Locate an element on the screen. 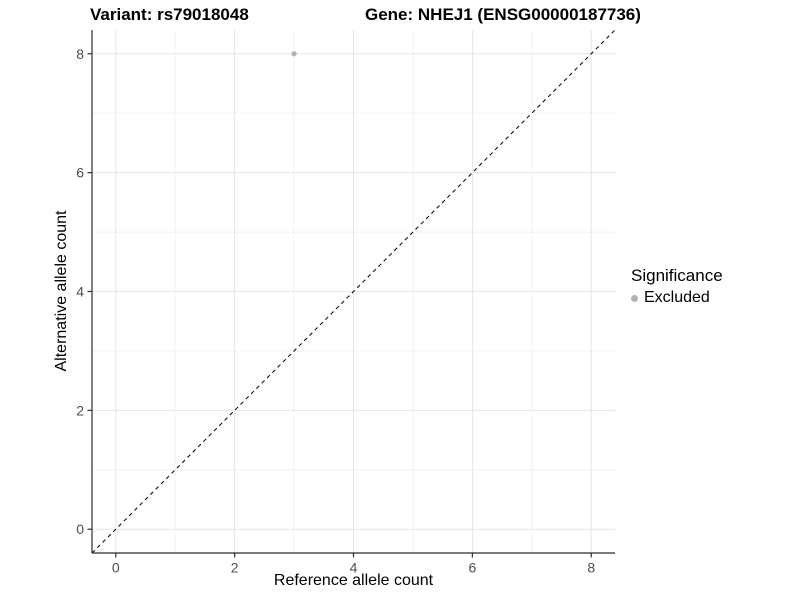 The image size is (800, 600). variant-title: Variant: rs79018048 is located at coordinates (169, 14).